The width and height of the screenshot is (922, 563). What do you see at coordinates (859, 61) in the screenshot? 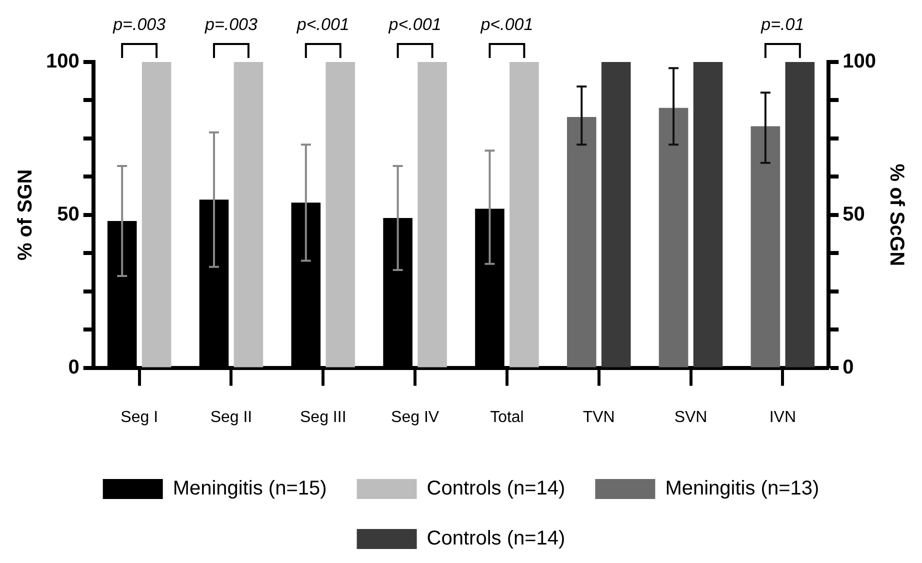
I see `y2-tick-label: 100` at bounding box center [859, 61].